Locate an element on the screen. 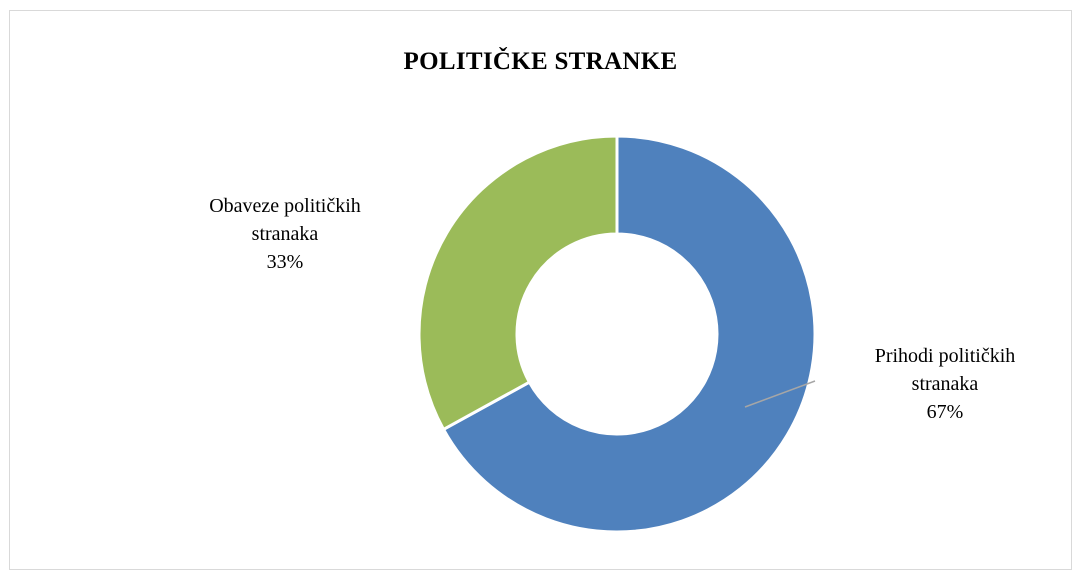  donut-slice-obaveze is located at coordinates (518, 283).